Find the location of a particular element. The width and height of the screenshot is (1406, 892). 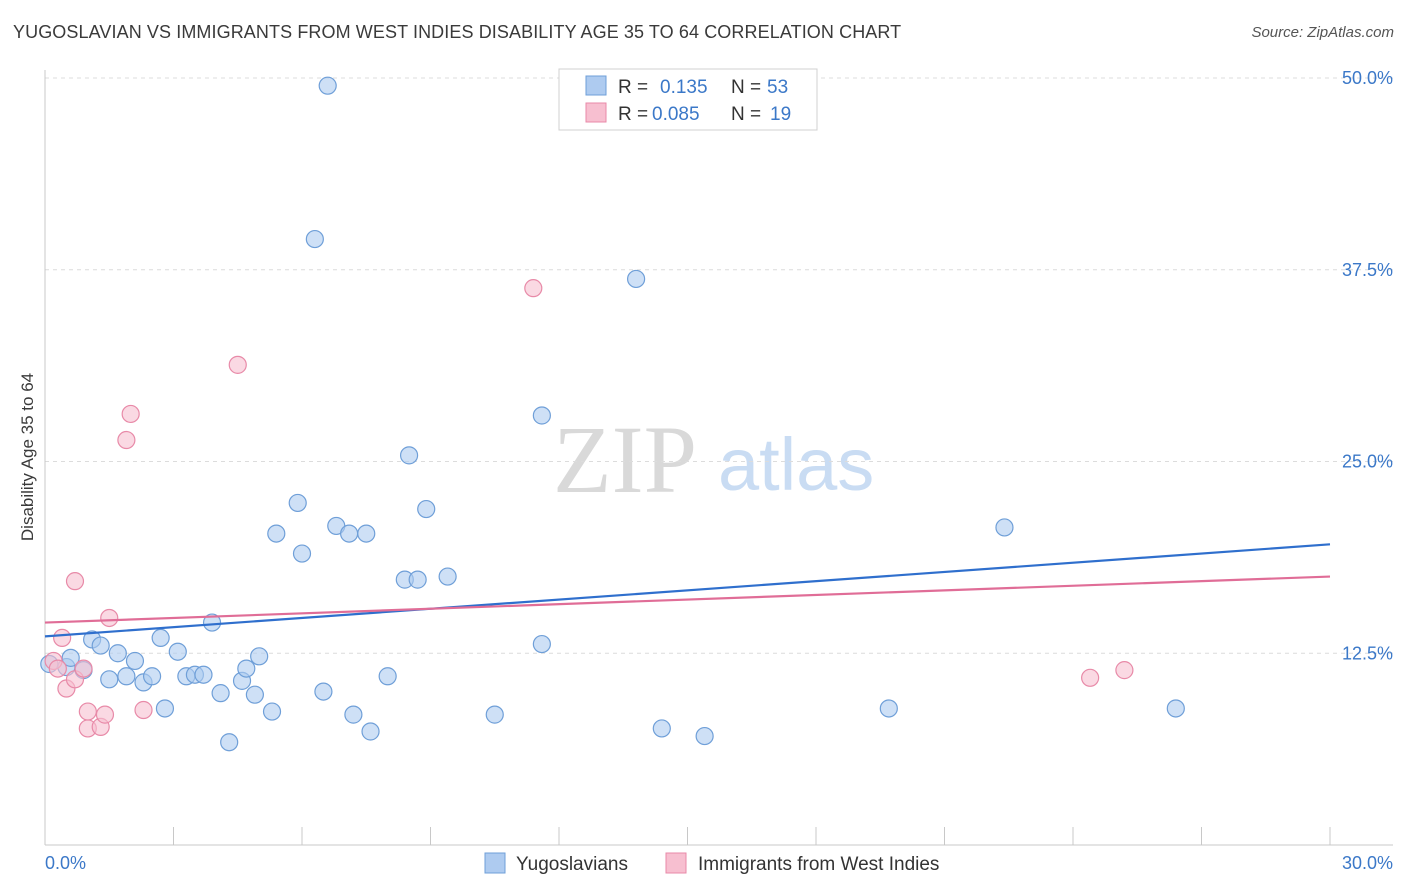

legend-r-value-2: 0.085 is located at coordinates (676, 114).